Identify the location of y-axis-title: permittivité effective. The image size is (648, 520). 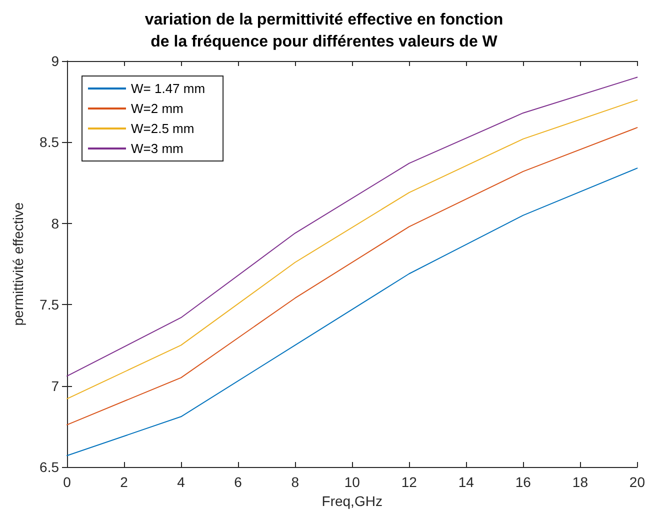
(18, 264).